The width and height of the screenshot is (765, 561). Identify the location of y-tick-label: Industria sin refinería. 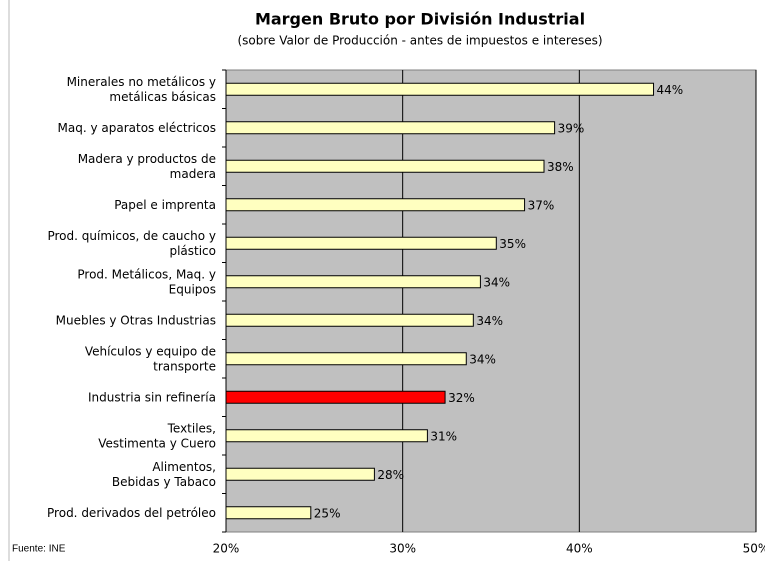
(152, 397).